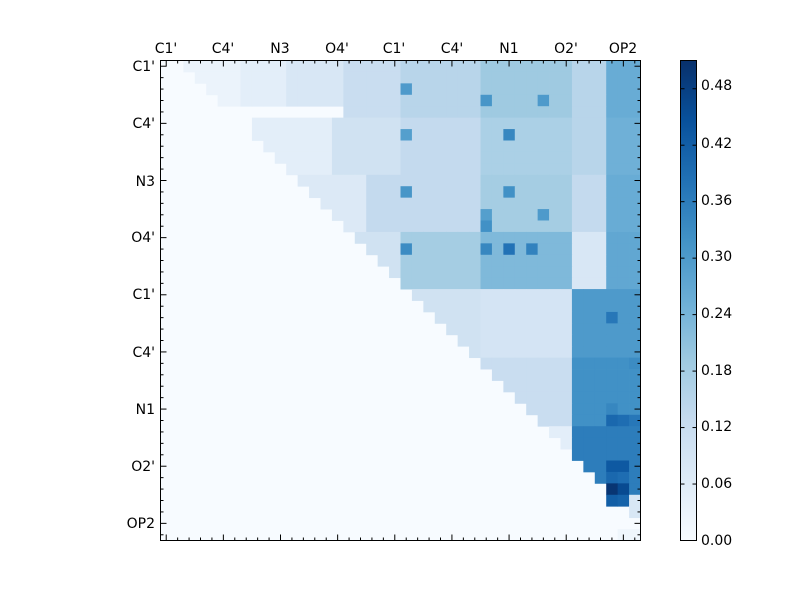 Image resolution: width=800 pixels, height=600 pixels. I want to click on y-tick-label: O2', so click(143, 467).